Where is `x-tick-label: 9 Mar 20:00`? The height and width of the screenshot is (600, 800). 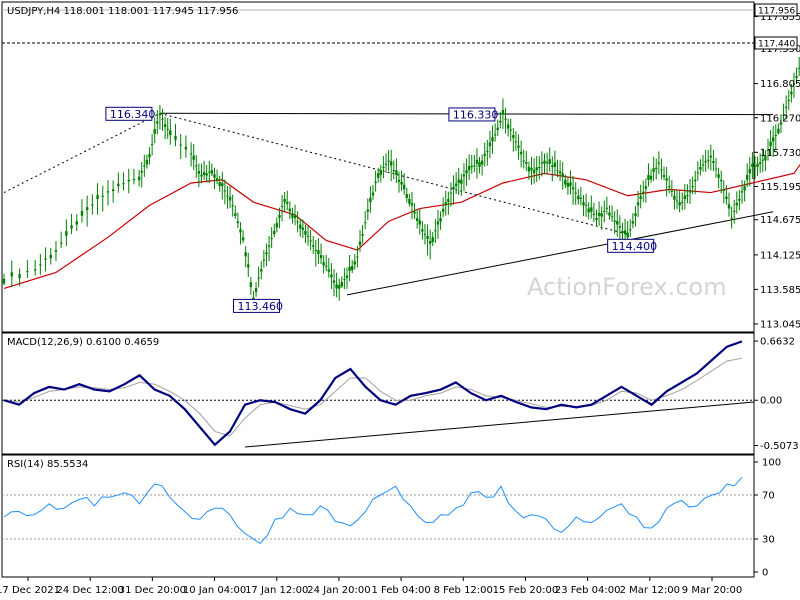 x-tick-label: 9 Mar 20:00 is located at coordinates (712, 590).